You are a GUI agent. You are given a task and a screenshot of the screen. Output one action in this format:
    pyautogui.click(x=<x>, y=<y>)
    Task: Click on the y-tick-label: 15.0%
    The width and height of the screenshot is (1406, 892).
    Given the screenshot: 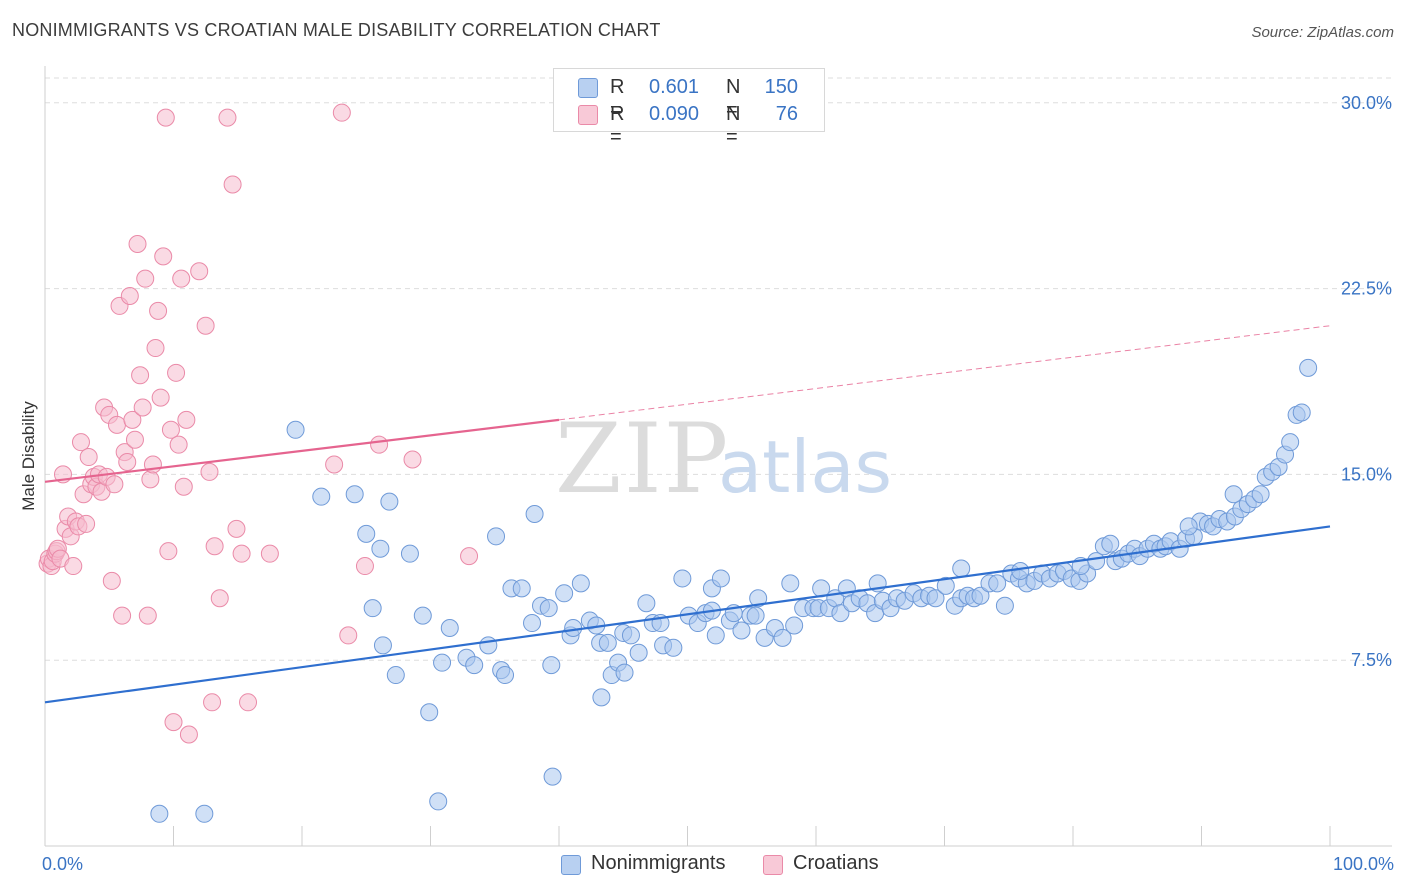 What is the action you would take?
    pyautogui.click(x=1366, y=474)
    